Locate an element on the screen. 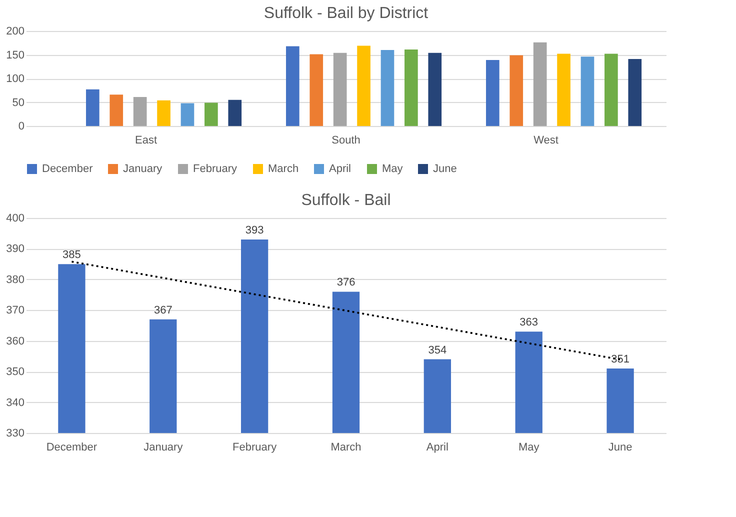 The image size is (736, 517). y-tick-label: 200 is located at coordinates (15, 32).